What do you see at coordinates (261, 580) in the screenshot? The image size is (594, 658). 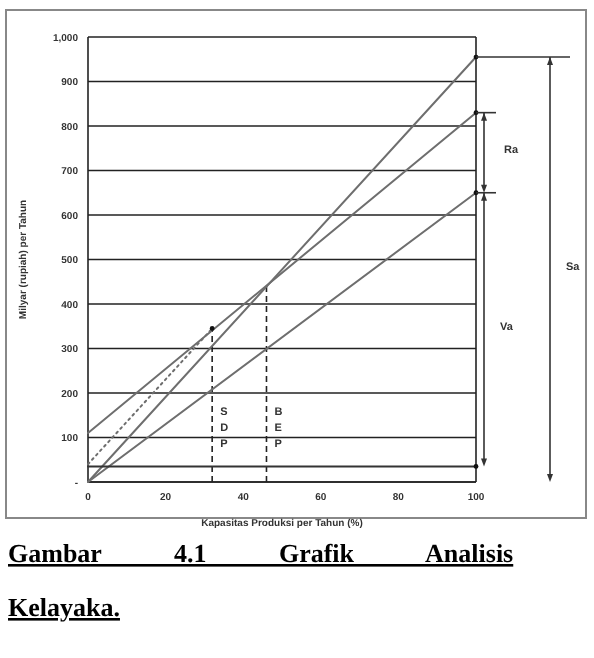 I see `text: Gambar 4.1 Grafik Analisis Kelayaka.` at bounding box center [261, 580].